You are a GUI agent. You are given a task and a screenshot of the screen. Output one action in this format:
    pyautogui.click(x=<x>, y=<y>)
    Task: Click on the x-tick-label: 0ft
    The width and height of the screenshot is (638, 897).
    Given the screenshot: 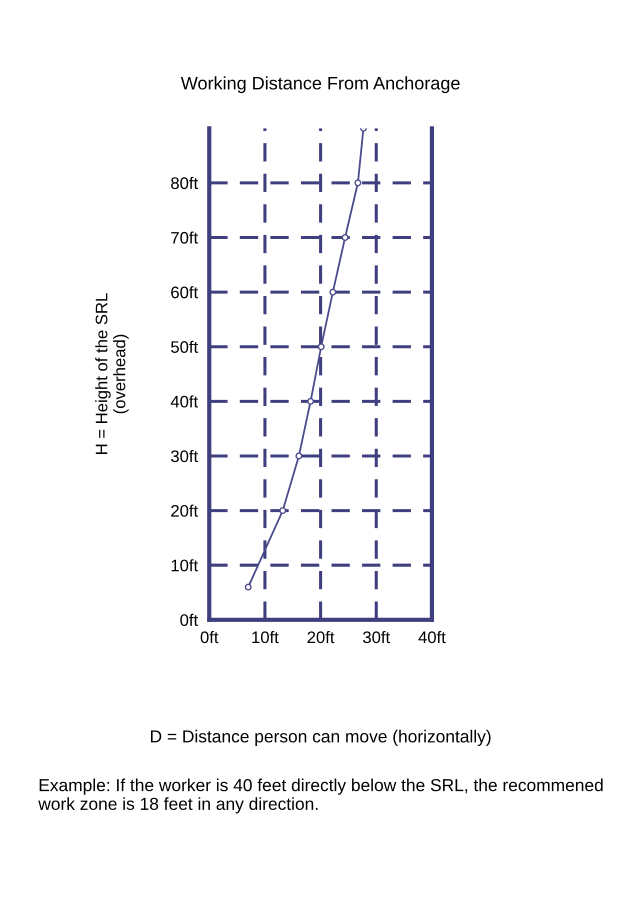 What is the action you would take?
    pyautogui.click(x=209, y=637)
    